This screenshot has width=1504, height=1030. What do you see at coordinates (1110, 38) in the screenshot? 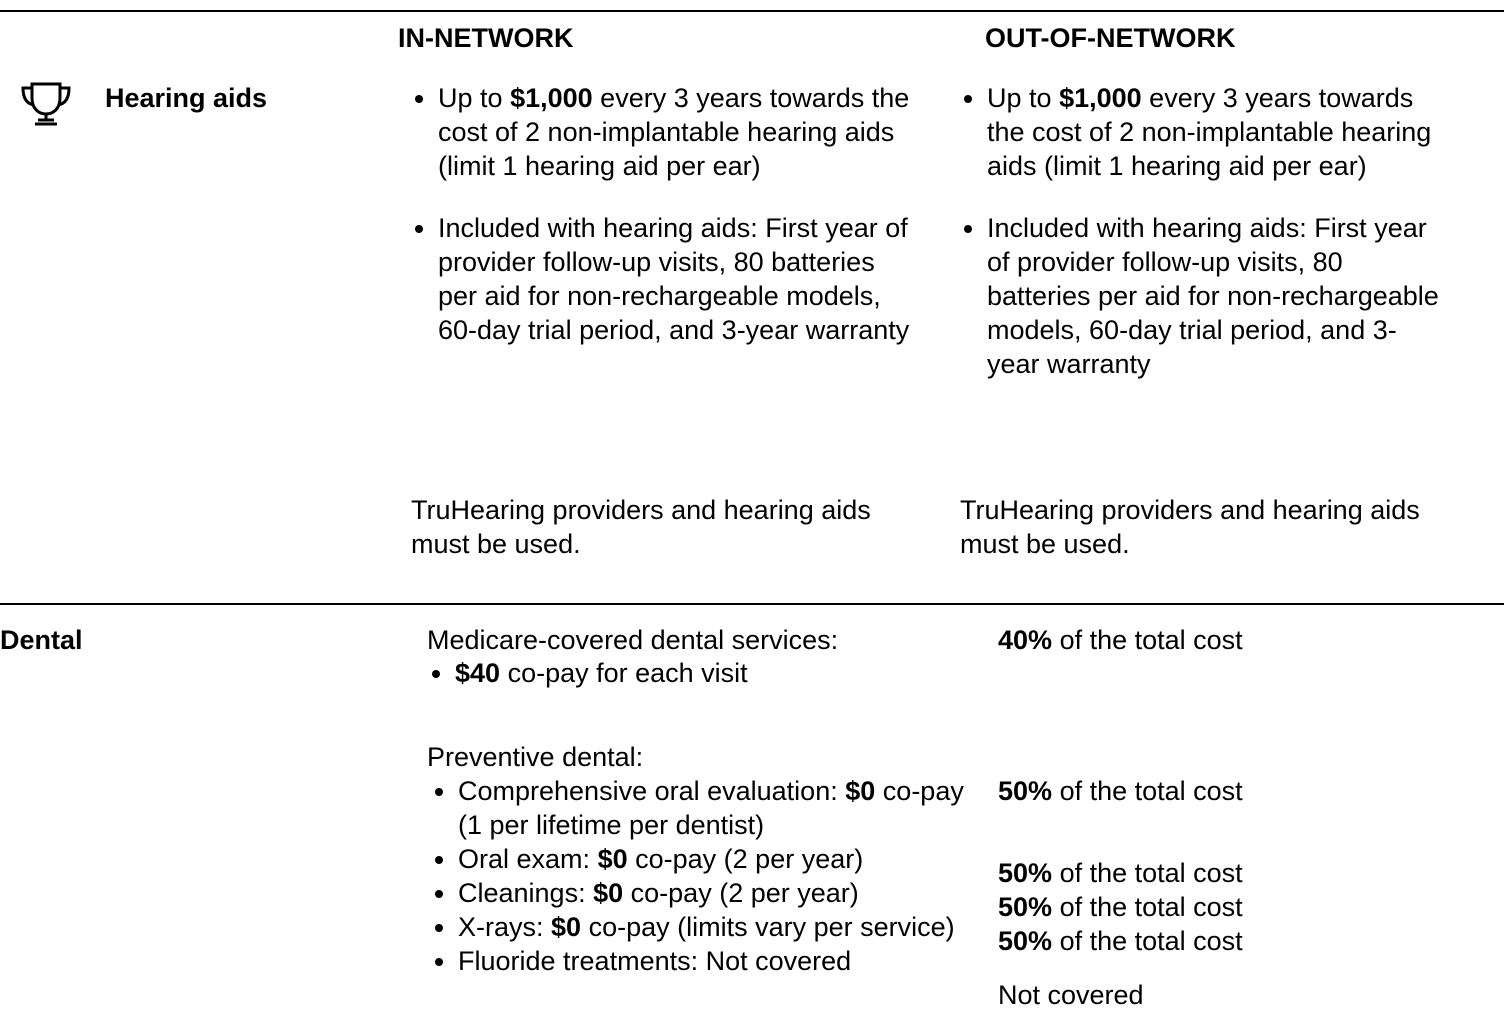
I see `out-network-header: OUT-OF-NETWORK` at bounding box center [1110, 38].